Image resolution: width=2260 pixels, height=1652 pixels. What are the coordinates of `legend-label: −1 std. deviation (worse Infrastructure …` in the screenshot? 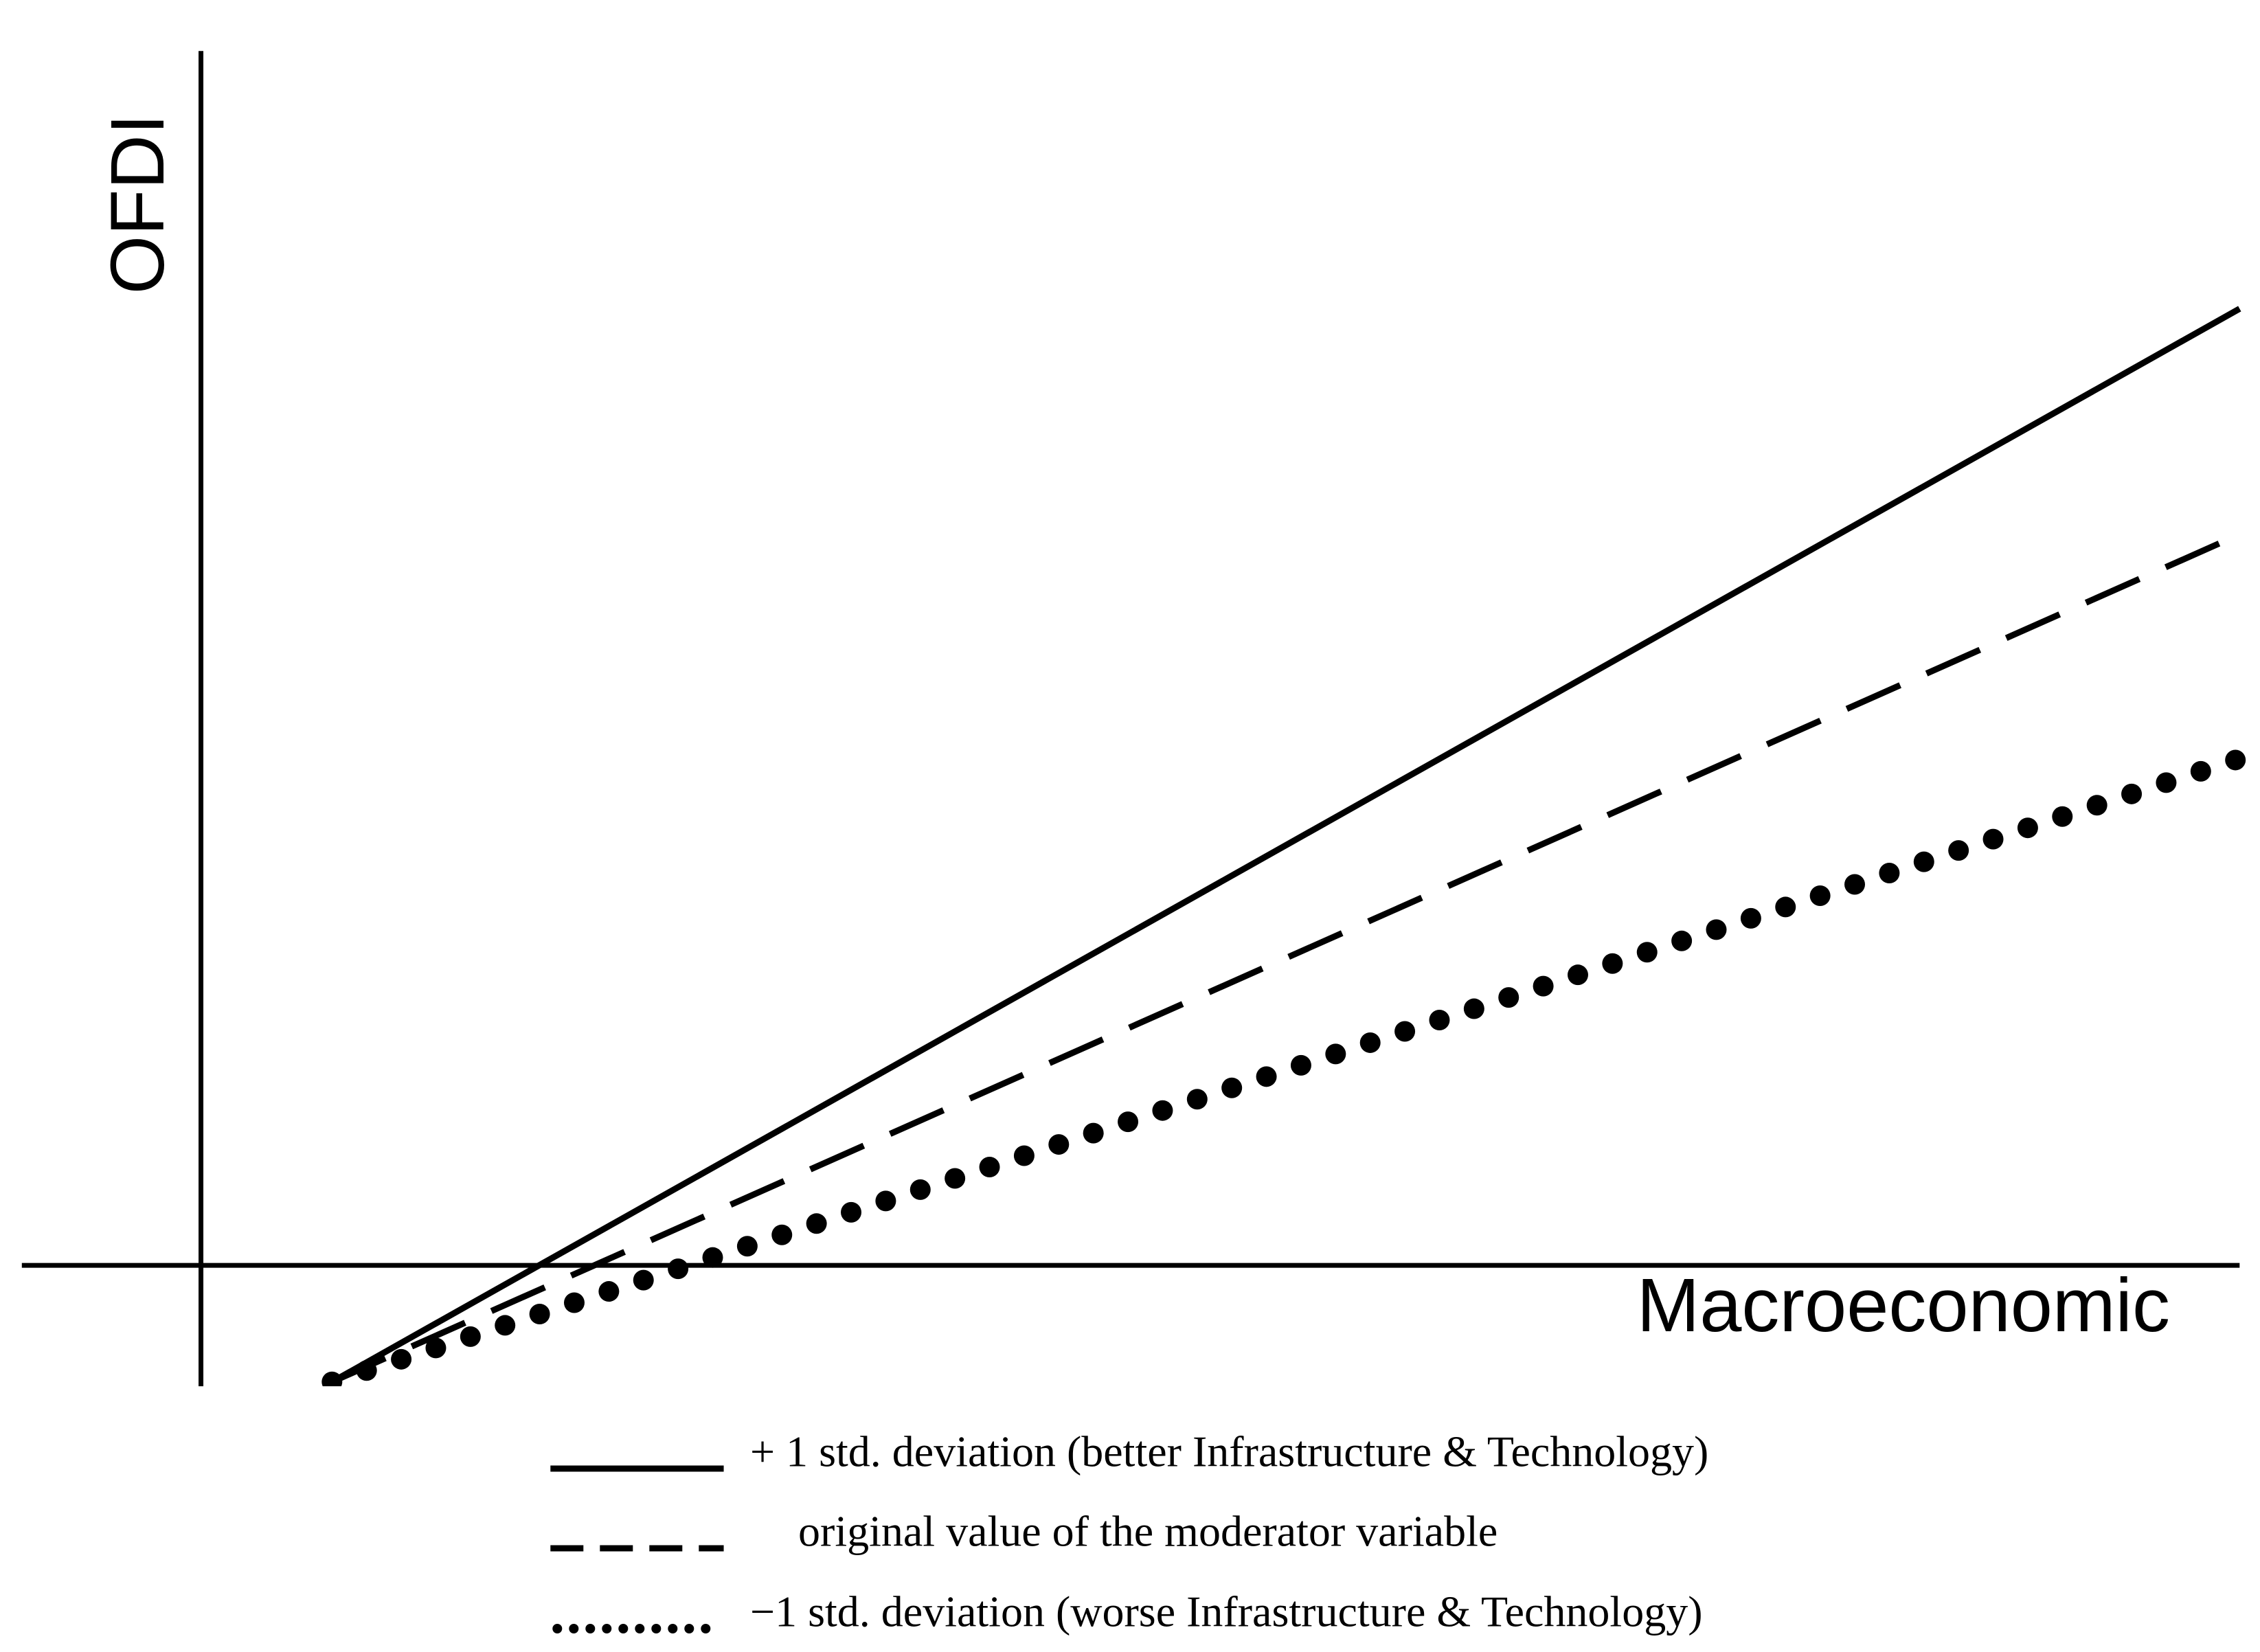 It's located at (1226, 1611).